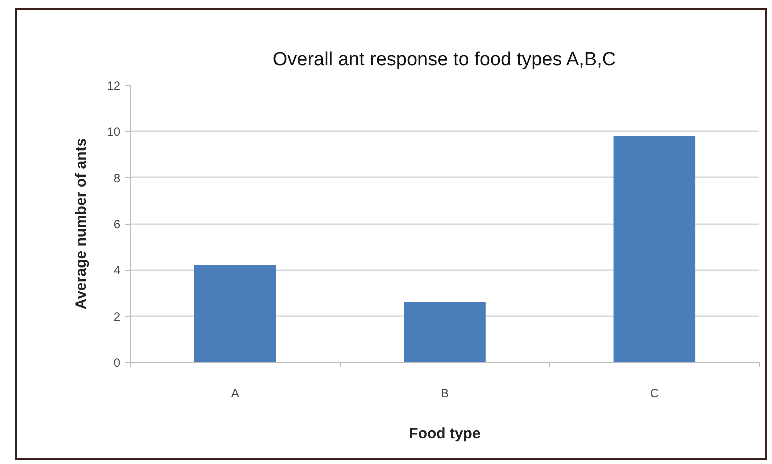 Image resolution: width=772 pixels, height=464 pixels. Describe the element at coordinates (117, 271) in the screenshot. I see `y-tick-label: 4` at that location.